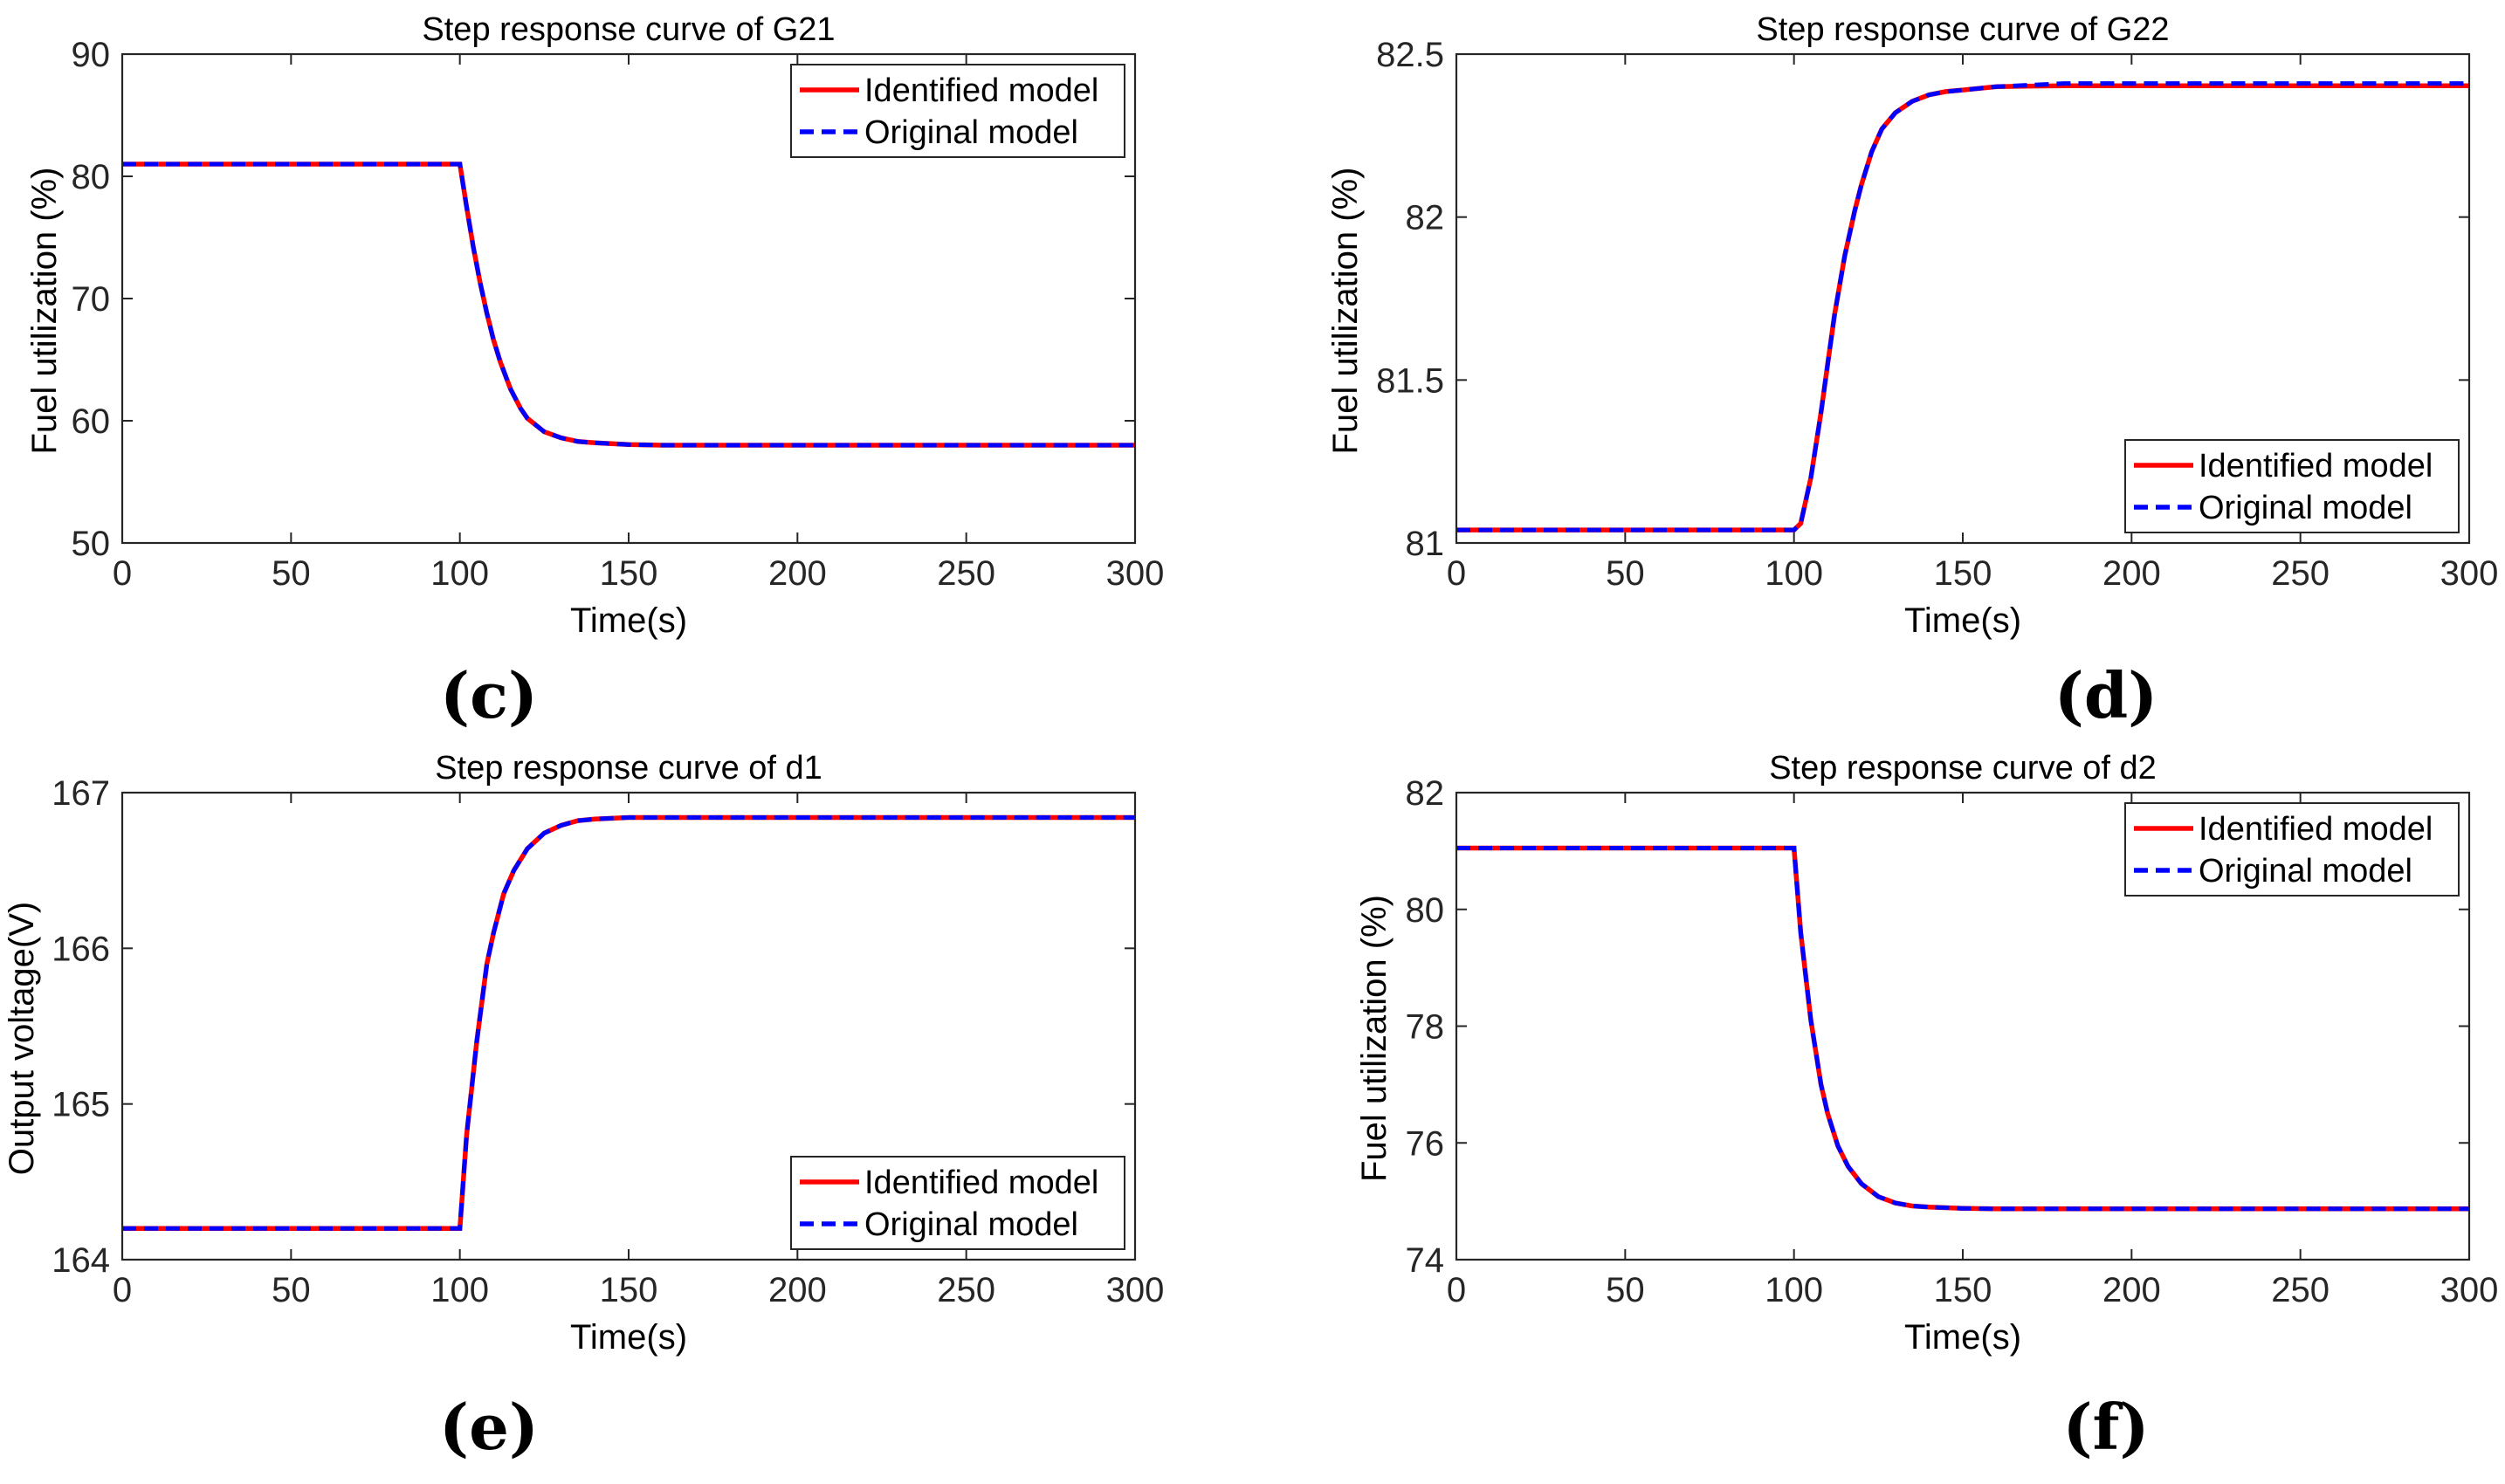 The height and width of the screenshot is (1484, 2505). What do you see at coordinates (81, 793) in the screenshot?
I see `y-tick-label: 167` at bounding box center [81, 793].